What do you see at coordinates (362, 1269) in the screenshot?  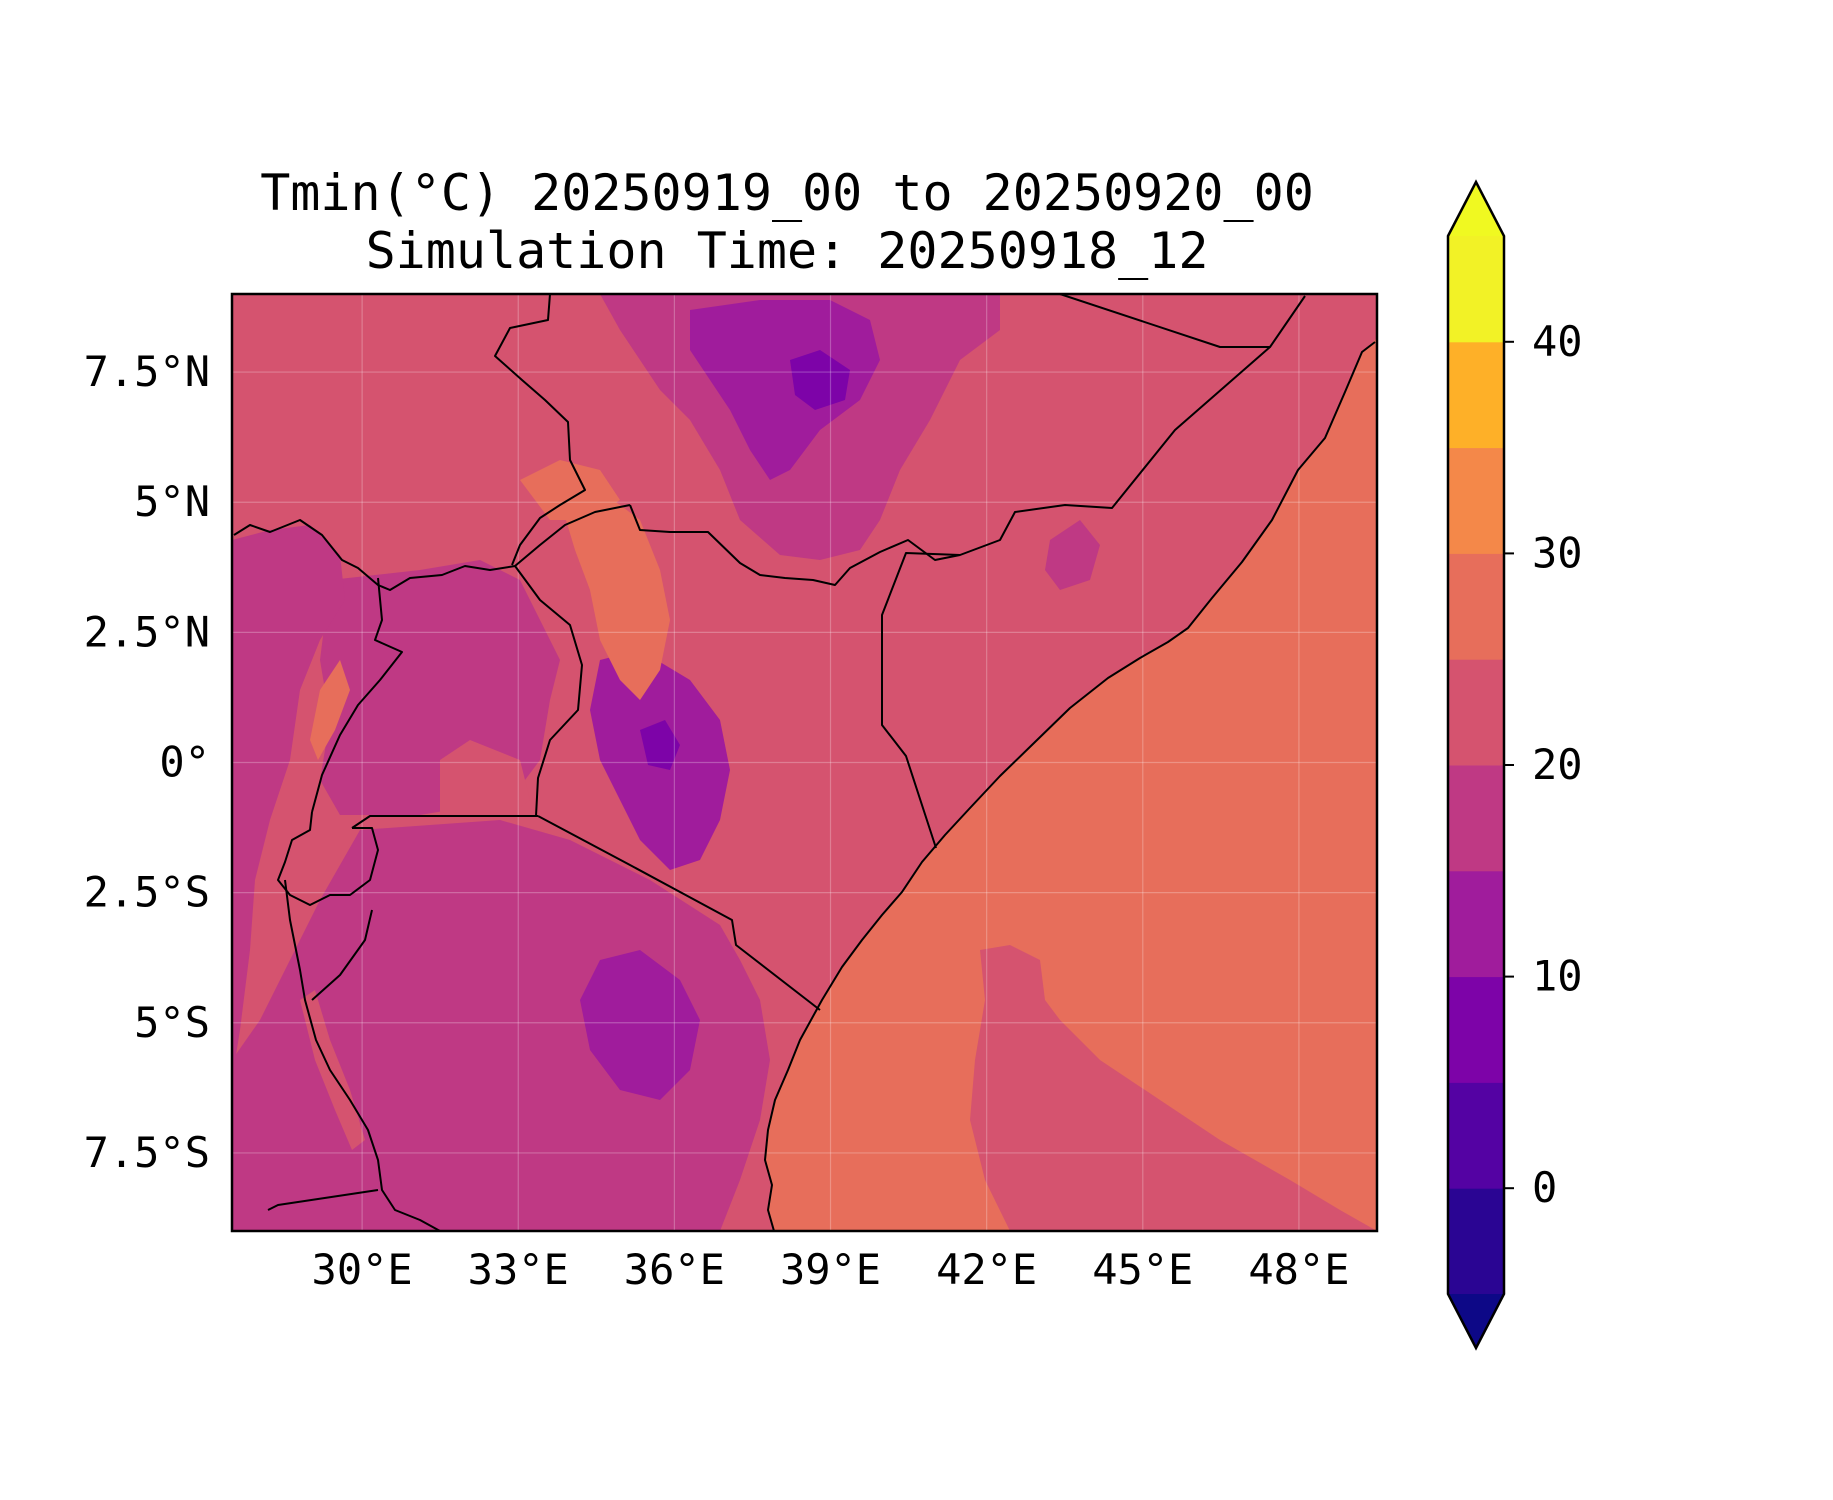 I see `lon-tick-label: 30°E` at bounding box center [362, 1269].